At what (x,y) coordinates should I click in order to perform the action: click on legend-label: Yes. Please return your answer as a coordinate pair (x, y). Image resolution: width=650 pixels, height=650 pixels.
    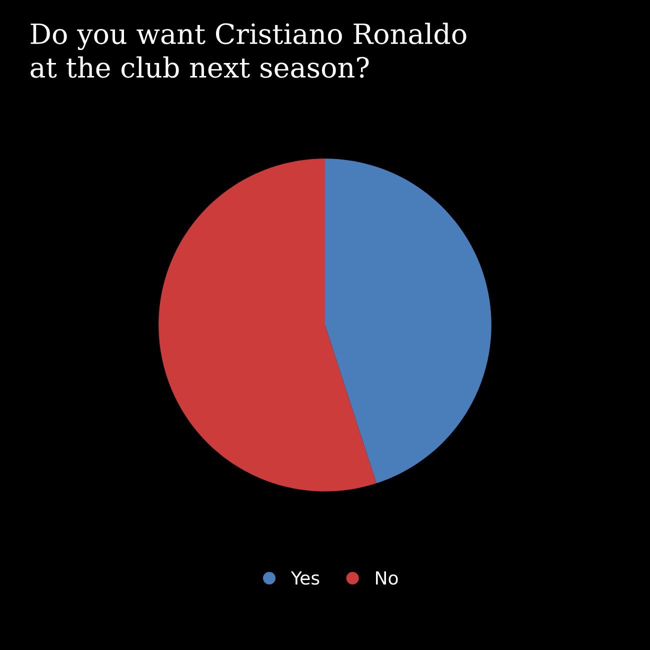
    Looking at the image, I should click on (305, 578).